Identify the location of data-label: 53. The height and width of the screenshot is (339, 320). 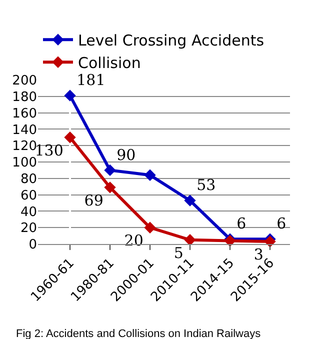
(206, 185).